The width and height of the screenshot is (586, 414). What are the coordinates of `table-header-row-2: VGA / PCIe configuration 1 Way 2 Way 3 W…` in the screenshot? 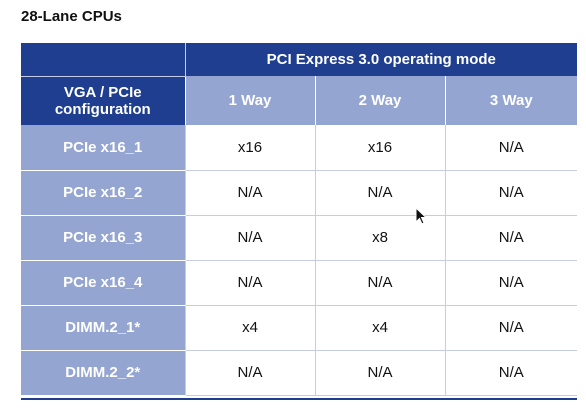 It's located at (299, 100).